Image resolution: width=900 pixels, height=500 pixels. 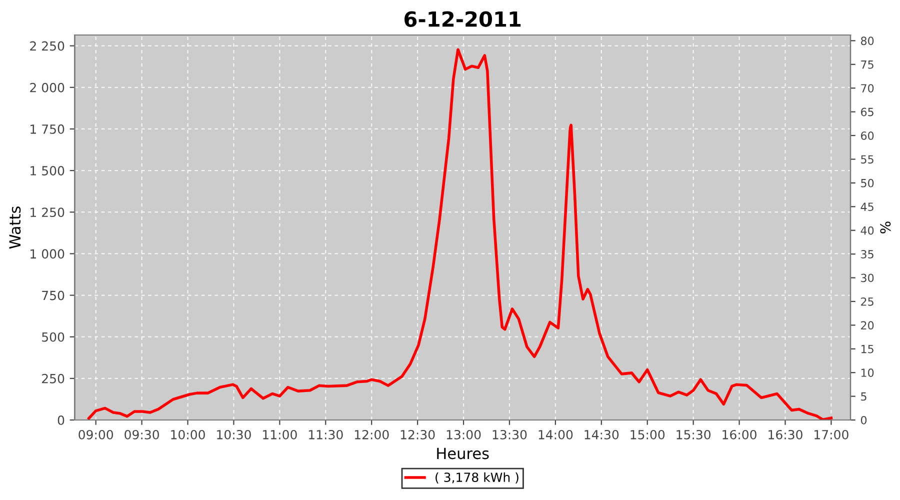 I want to click on y2-tick-label: 75, so click(x=867, y=64).